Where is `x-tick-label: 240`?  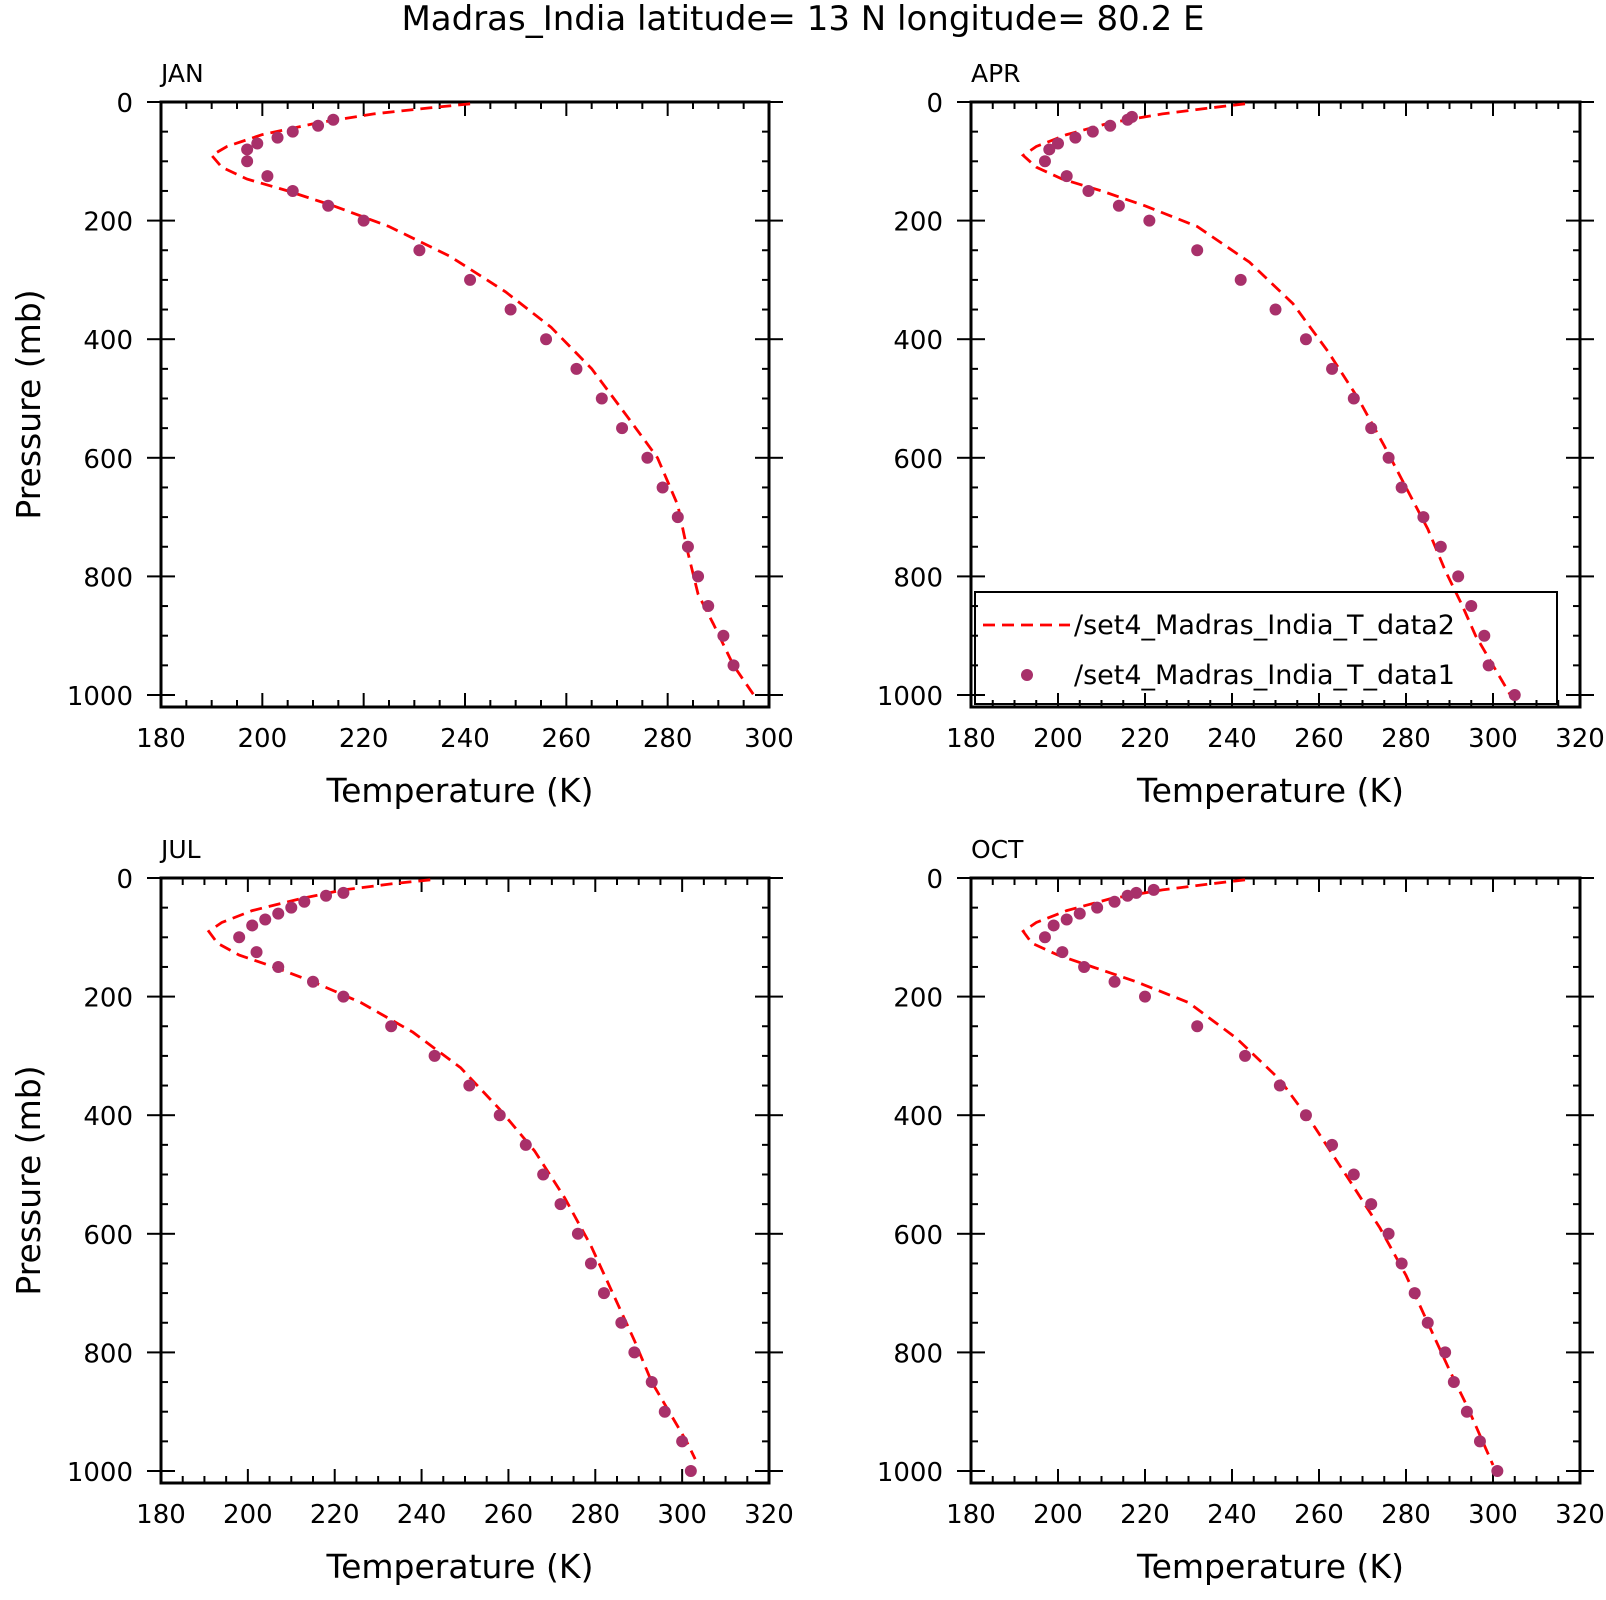 x-tick-label: 240 is located at coordinates (1232, 739).